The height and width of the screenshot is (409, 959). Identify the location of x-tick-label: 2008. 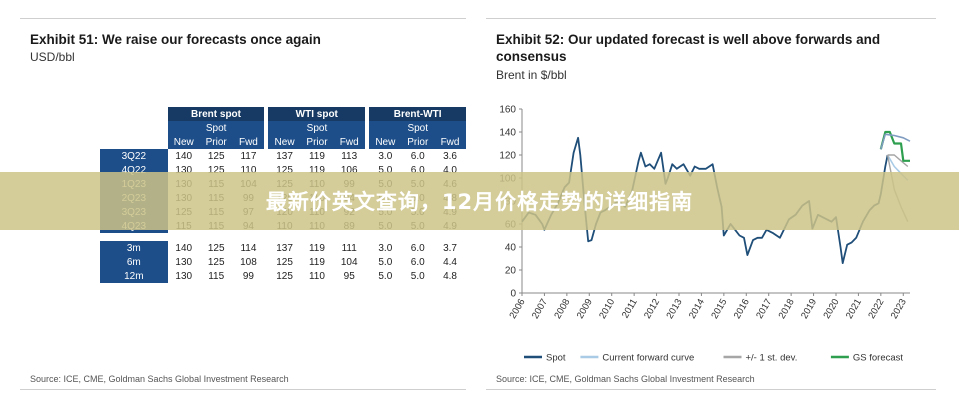
(562, 309).